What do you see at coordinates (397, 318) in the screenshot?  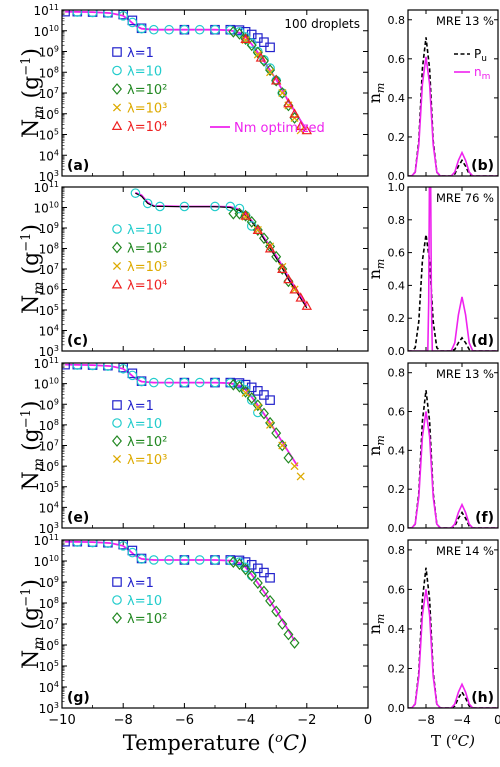 I see `y-tick-label: 0.2` at bounding box center [397, 318].